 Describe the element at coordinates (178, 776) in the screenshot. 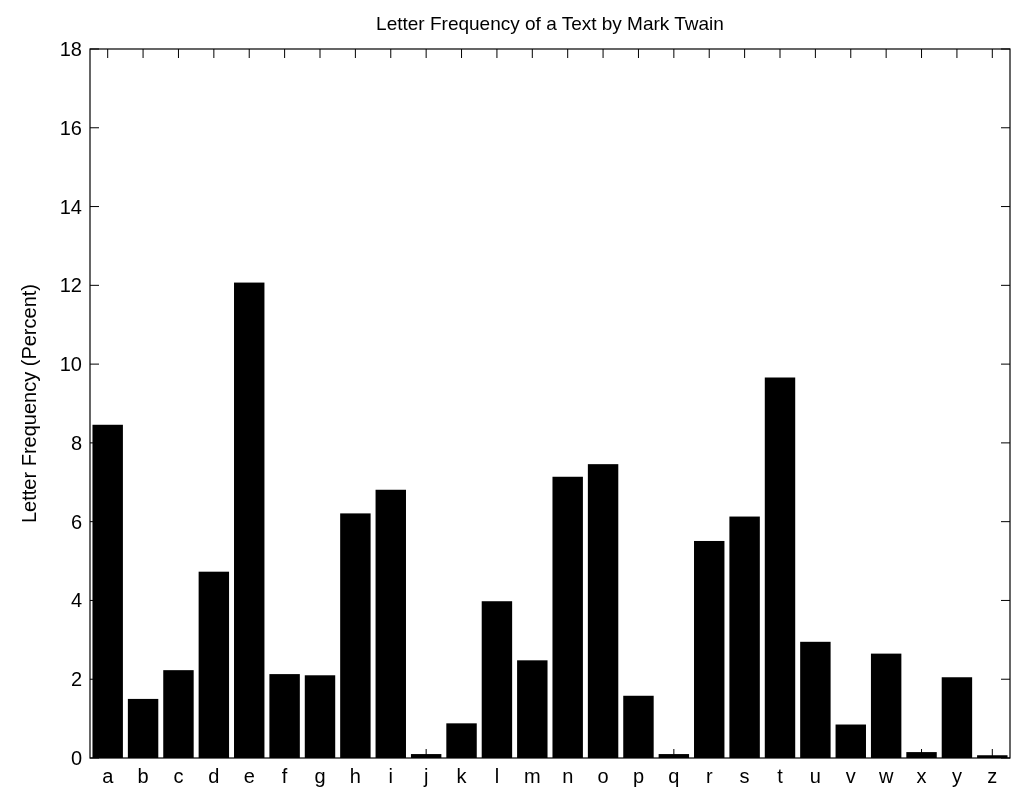

I see `x-tick-label: c` at that location.